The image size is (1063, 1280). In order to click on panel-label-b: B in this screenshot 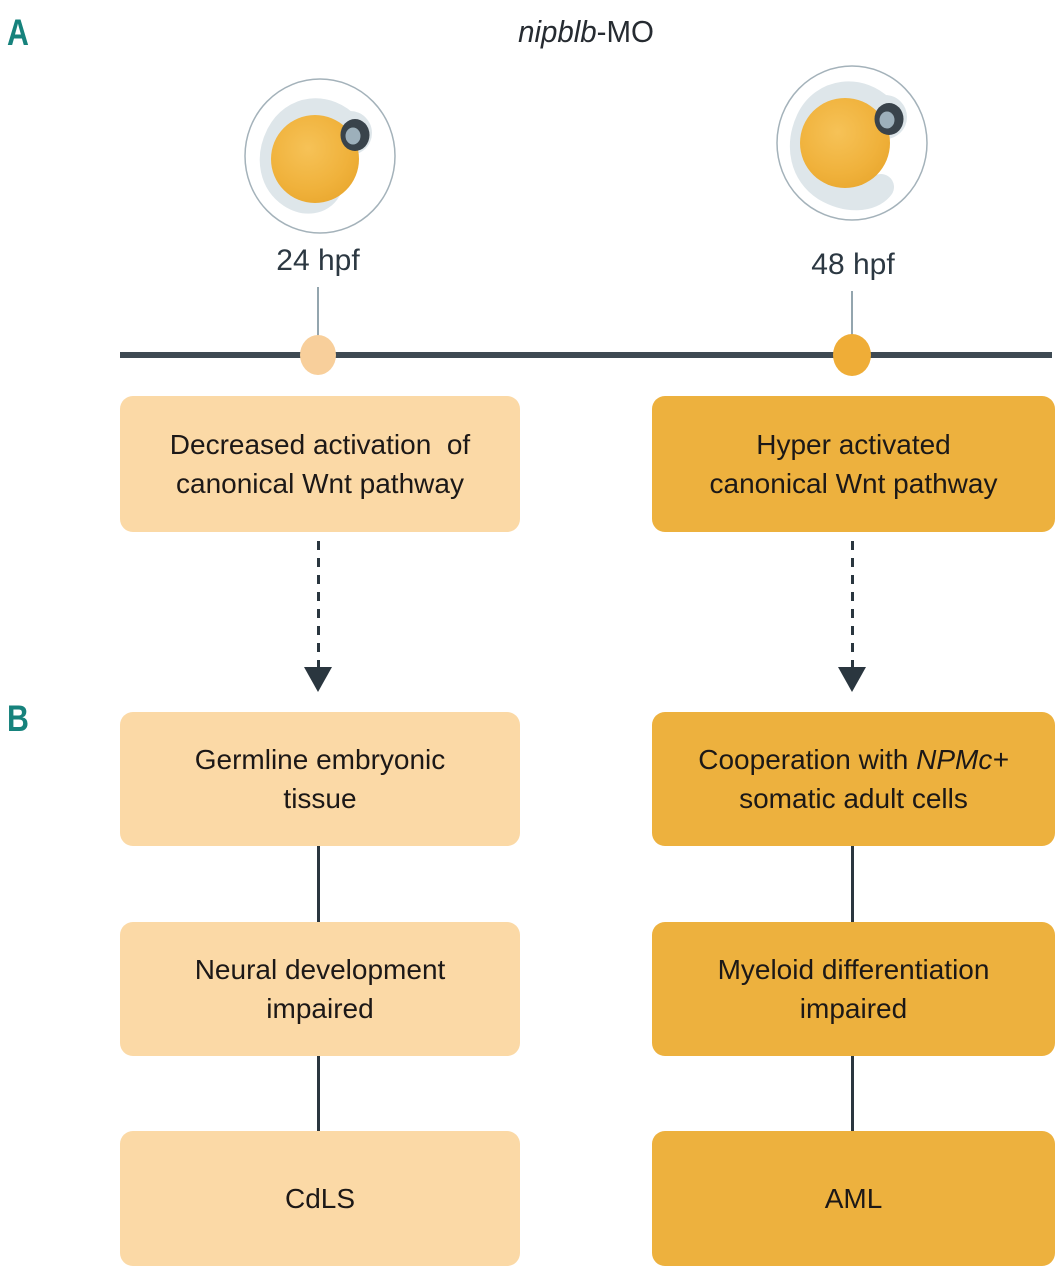, I will do `click(18, 718)`.